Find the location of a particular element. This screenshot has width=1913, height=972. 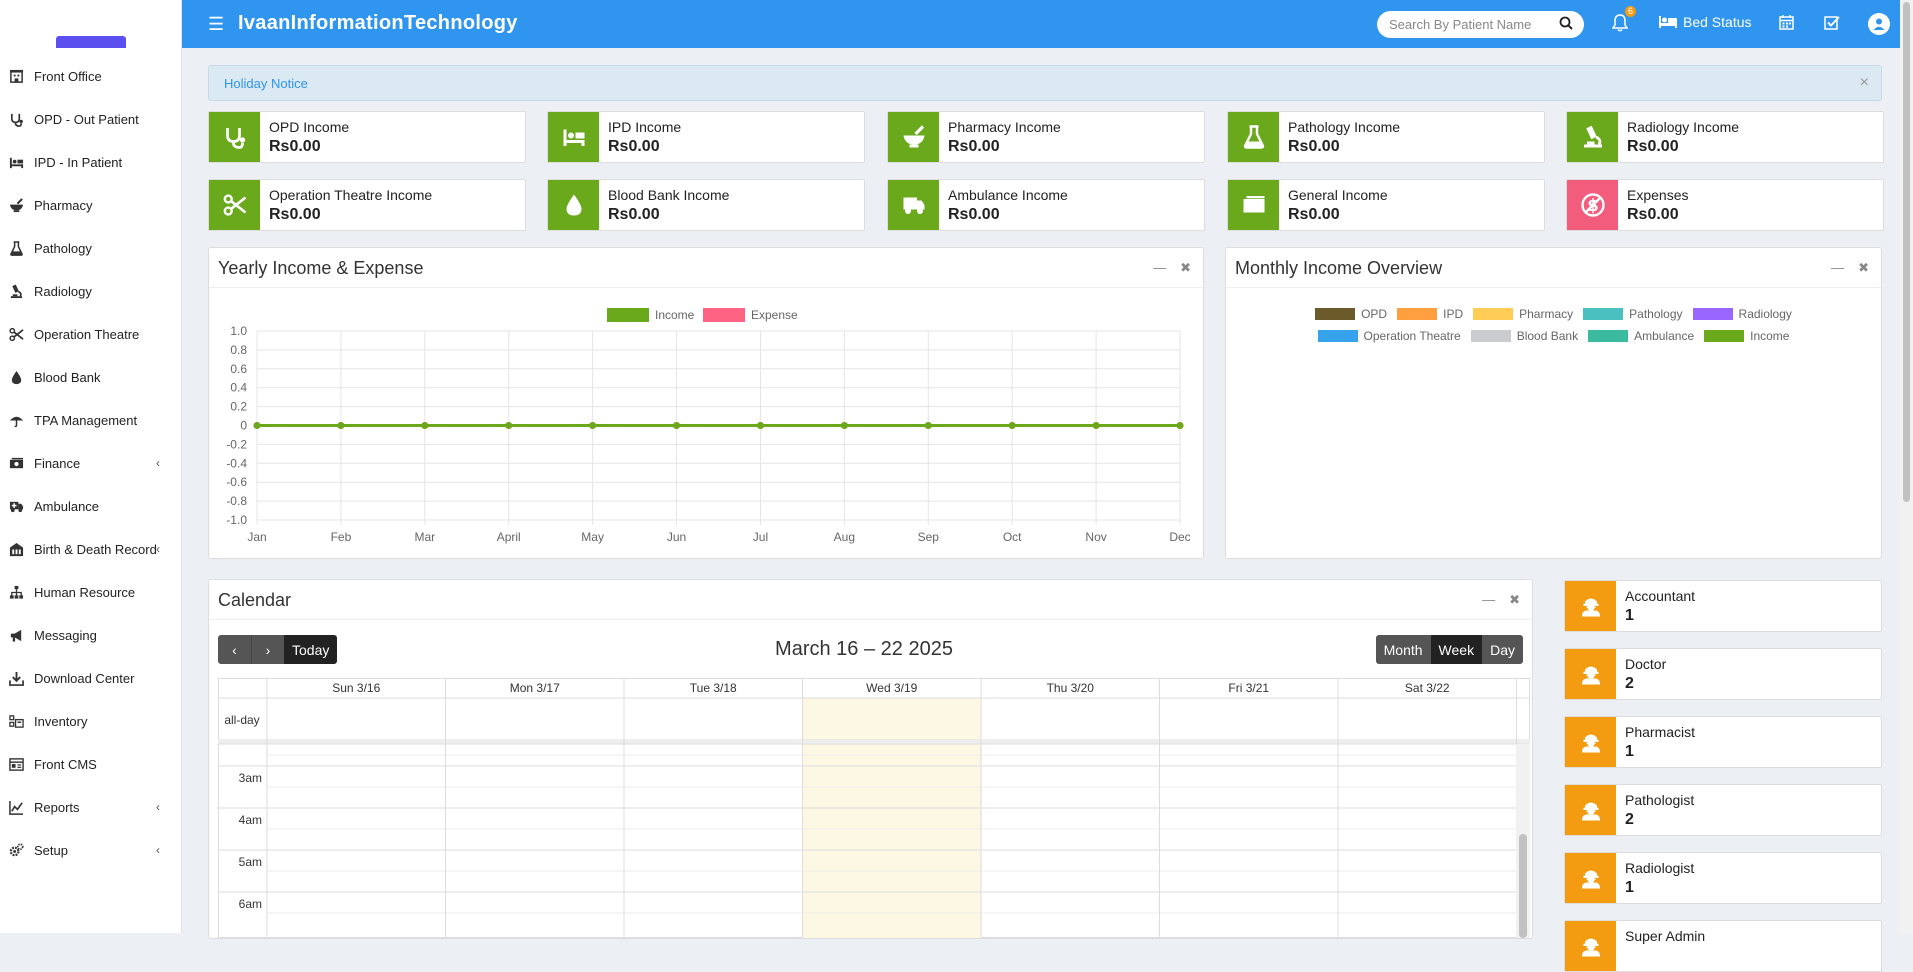

day-header: Sun 3/16 is located at coordinates (356, 688).